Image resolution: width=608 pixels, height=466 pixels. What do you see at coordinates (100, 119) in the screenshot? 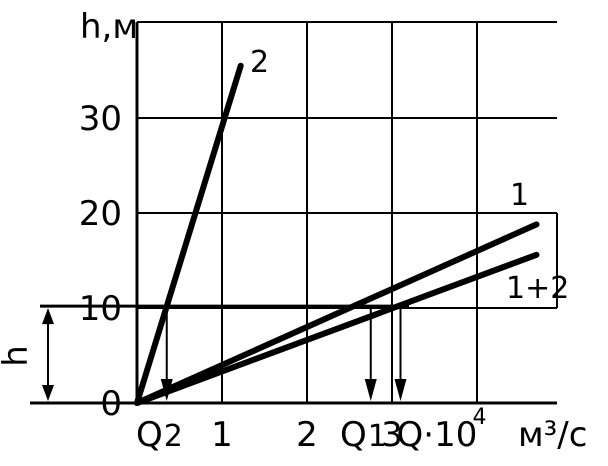
I see `y-tick-label: 30` at bounding box center [100, 119].